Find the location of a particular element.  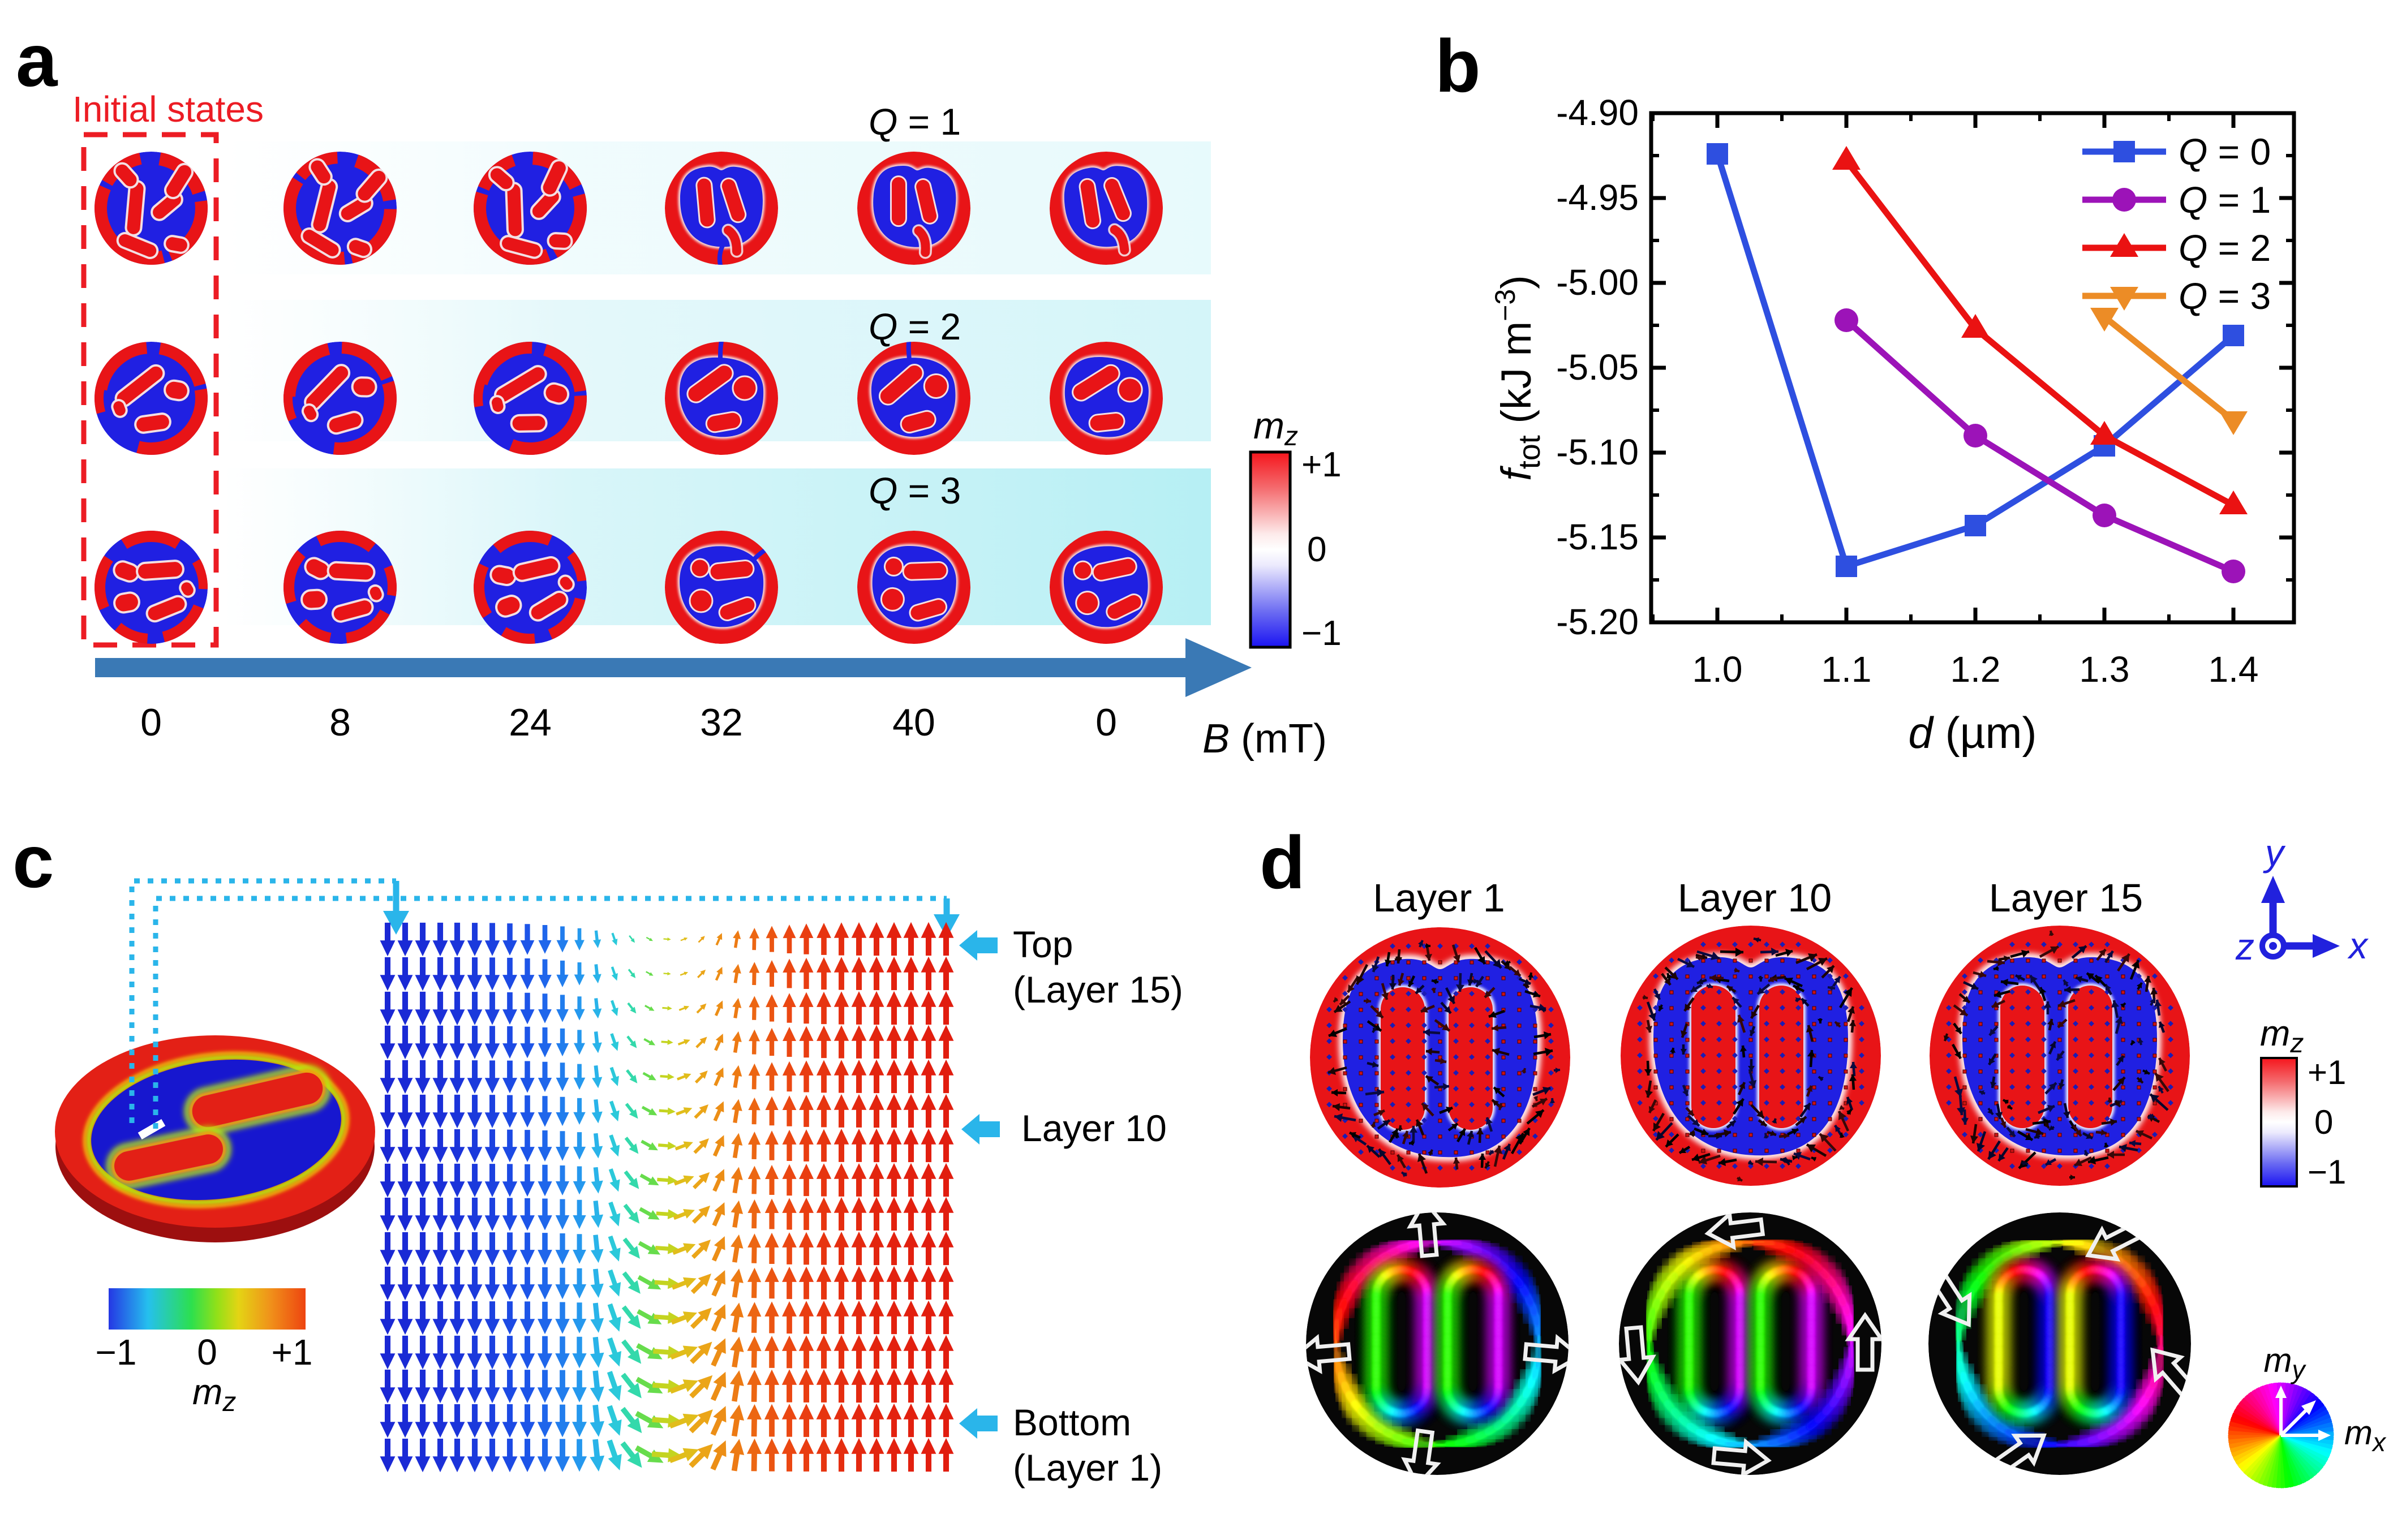

svg-text: (Layer 1) is located at coordinates (1087, 1468).